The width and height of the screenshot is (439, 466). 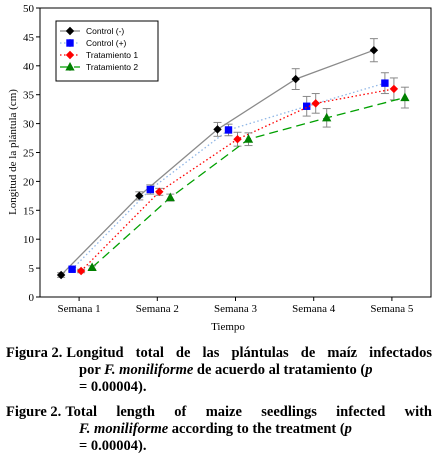 What do you see at coordinates (113, 446) in the screenshot?
I see `caption-en-line3: = 0.00004).` at bounding box center [113, 446].